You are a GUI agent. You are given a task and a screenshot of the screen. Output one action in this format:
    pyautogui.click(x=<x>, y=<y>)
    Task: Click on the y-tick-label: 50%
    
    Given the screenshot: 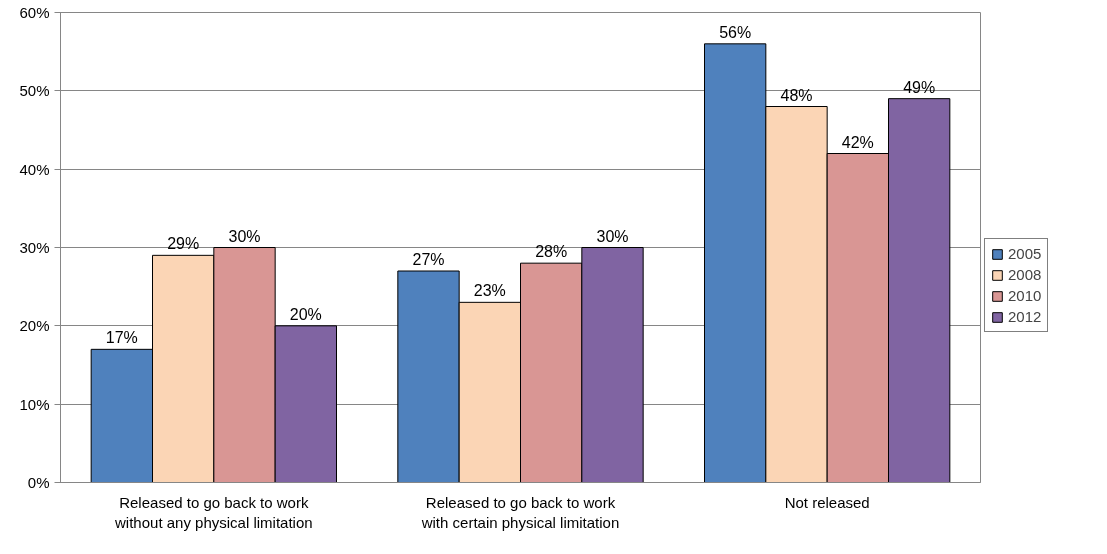 What is the action you would take?
    pyautogui.click(x=34, y=91)
    